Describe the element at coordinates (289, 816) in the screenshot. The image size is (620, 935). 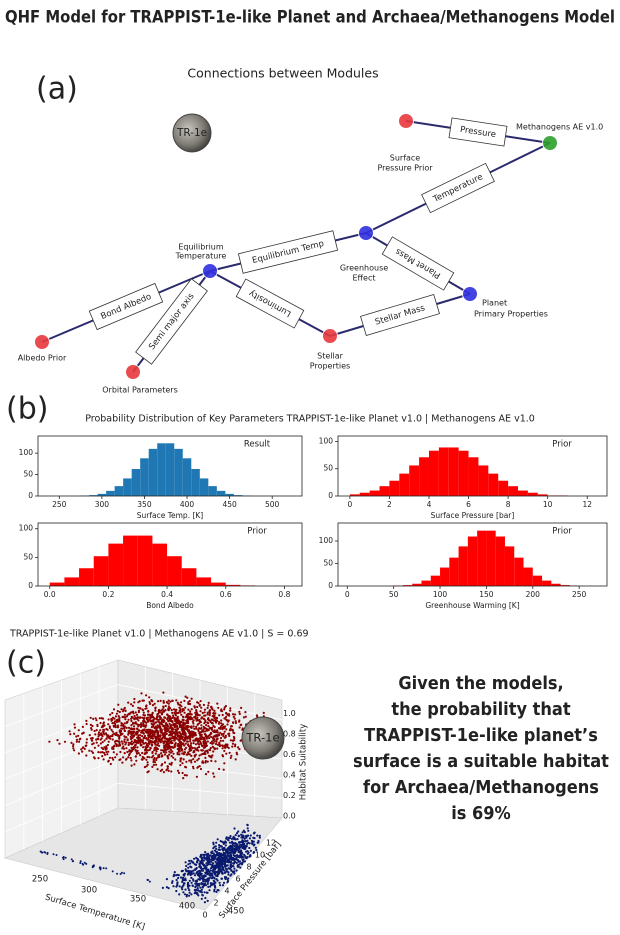
I see `z-tick-label: 0.0` at that location.